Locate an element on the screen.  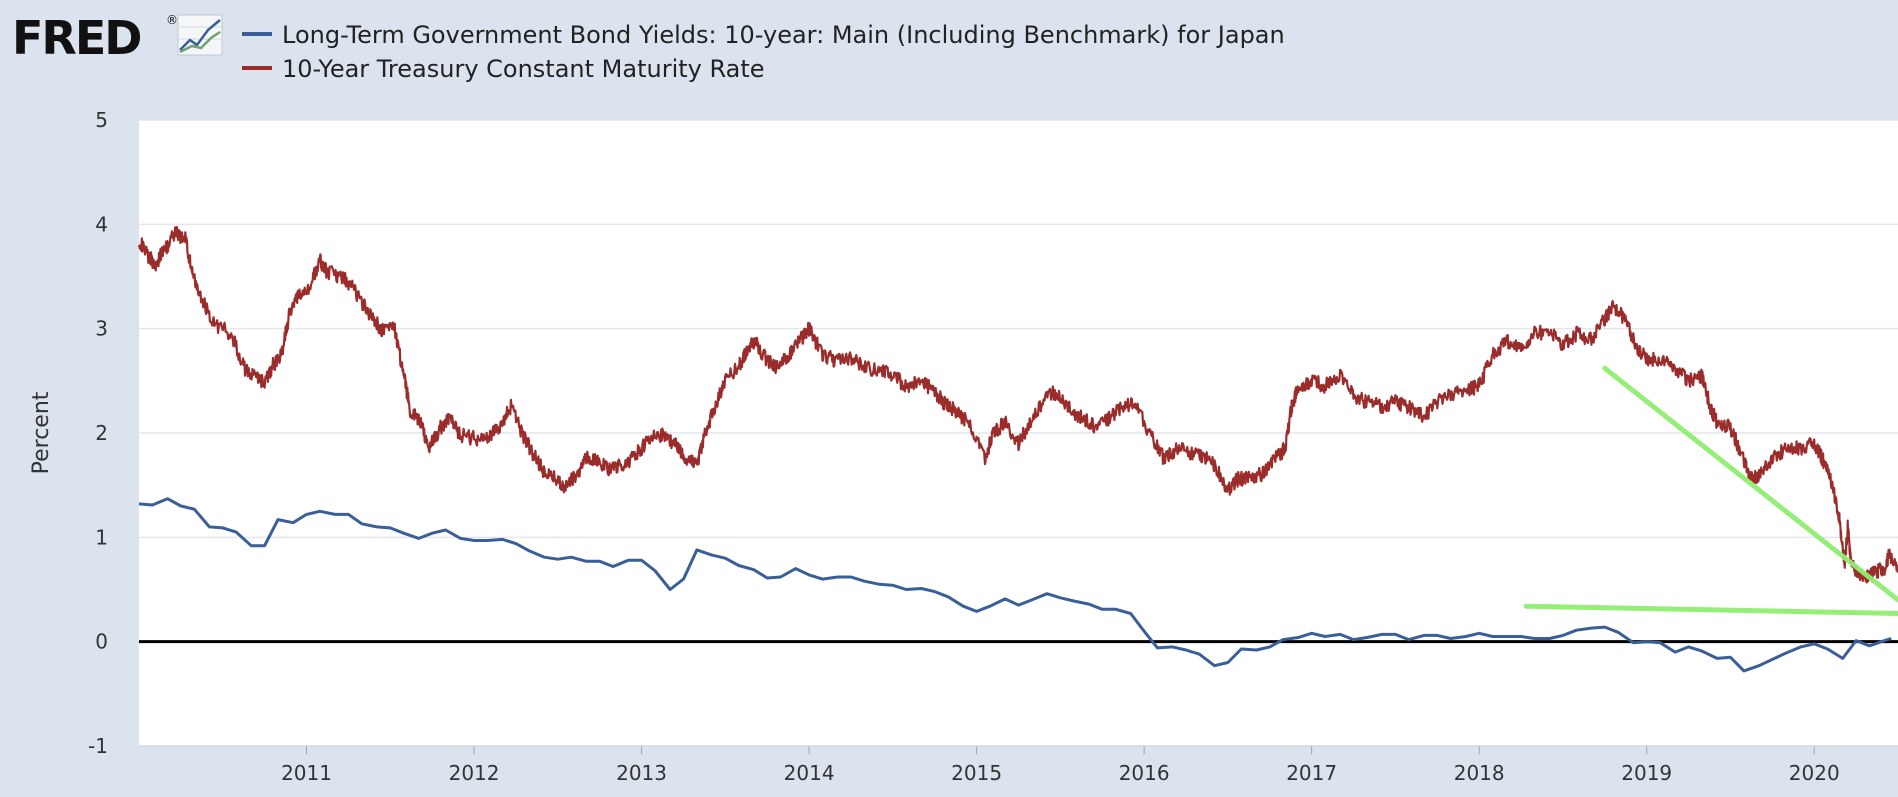
fred-logo-chart-icon is located at coordinates (200, 35).